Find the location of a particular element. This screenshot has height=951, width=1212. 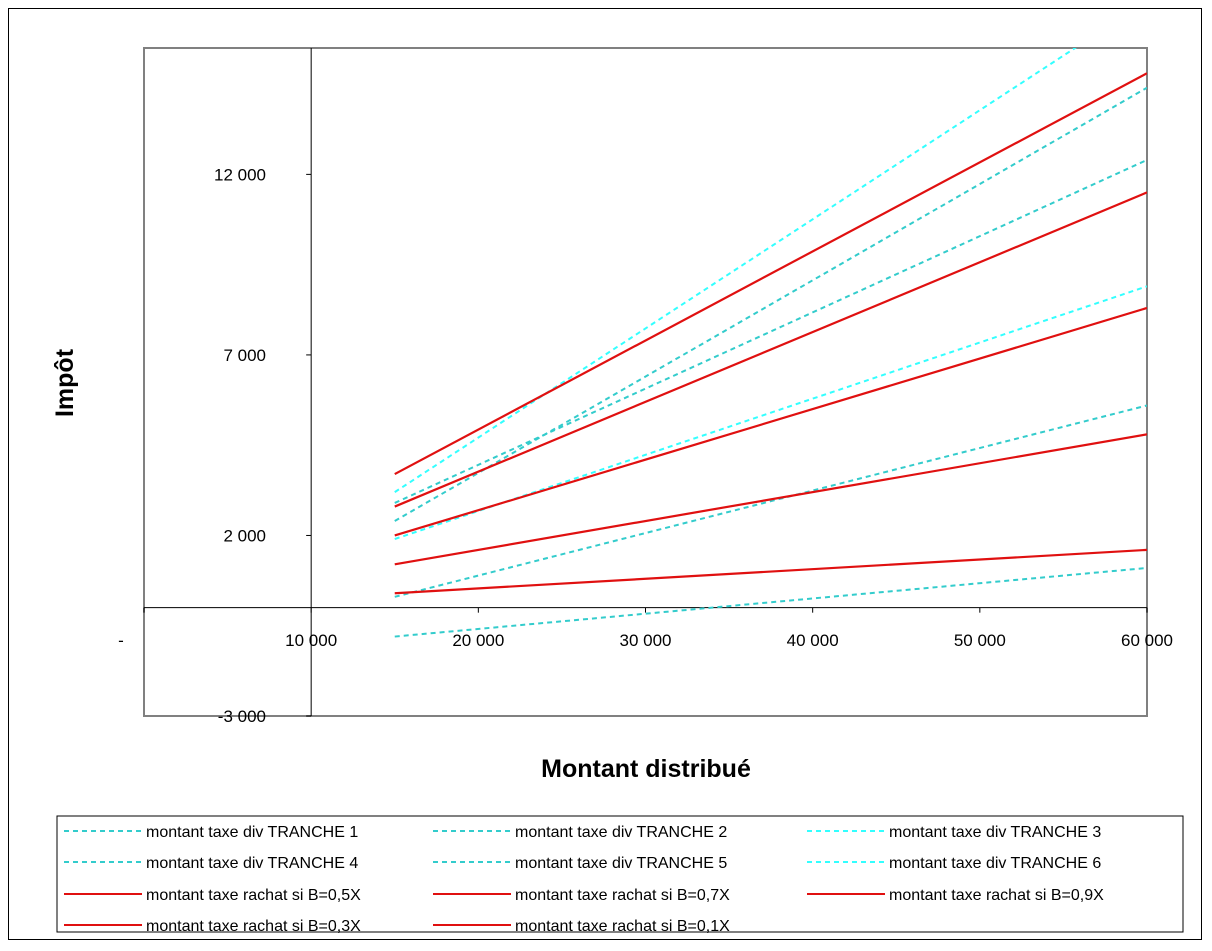

y-axis-title: Impôt is located at coordinates (65, 382).